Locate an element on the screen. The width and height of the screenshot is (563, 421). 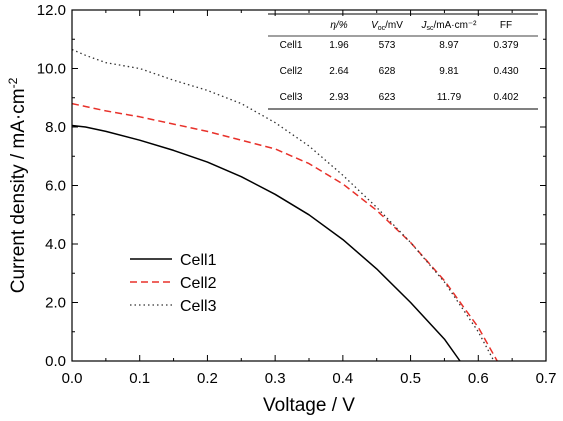
table-cell: 2.93 is located at coordinates (339, 97).